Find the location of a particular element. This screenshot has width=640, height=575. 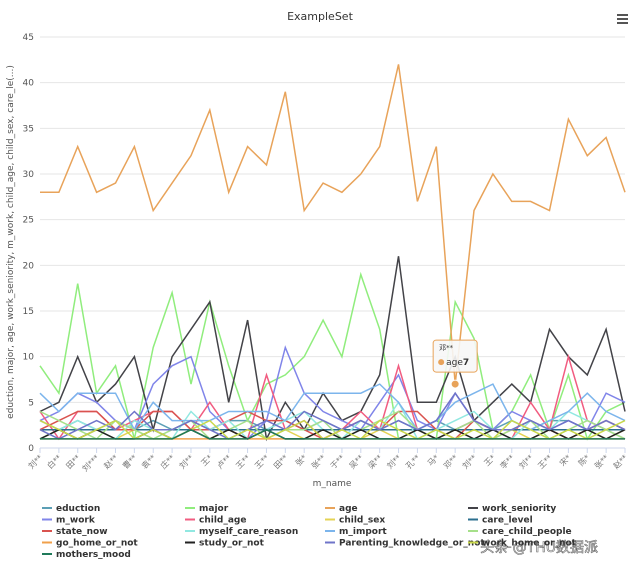

menu-button is located at coordinates (622, 19).